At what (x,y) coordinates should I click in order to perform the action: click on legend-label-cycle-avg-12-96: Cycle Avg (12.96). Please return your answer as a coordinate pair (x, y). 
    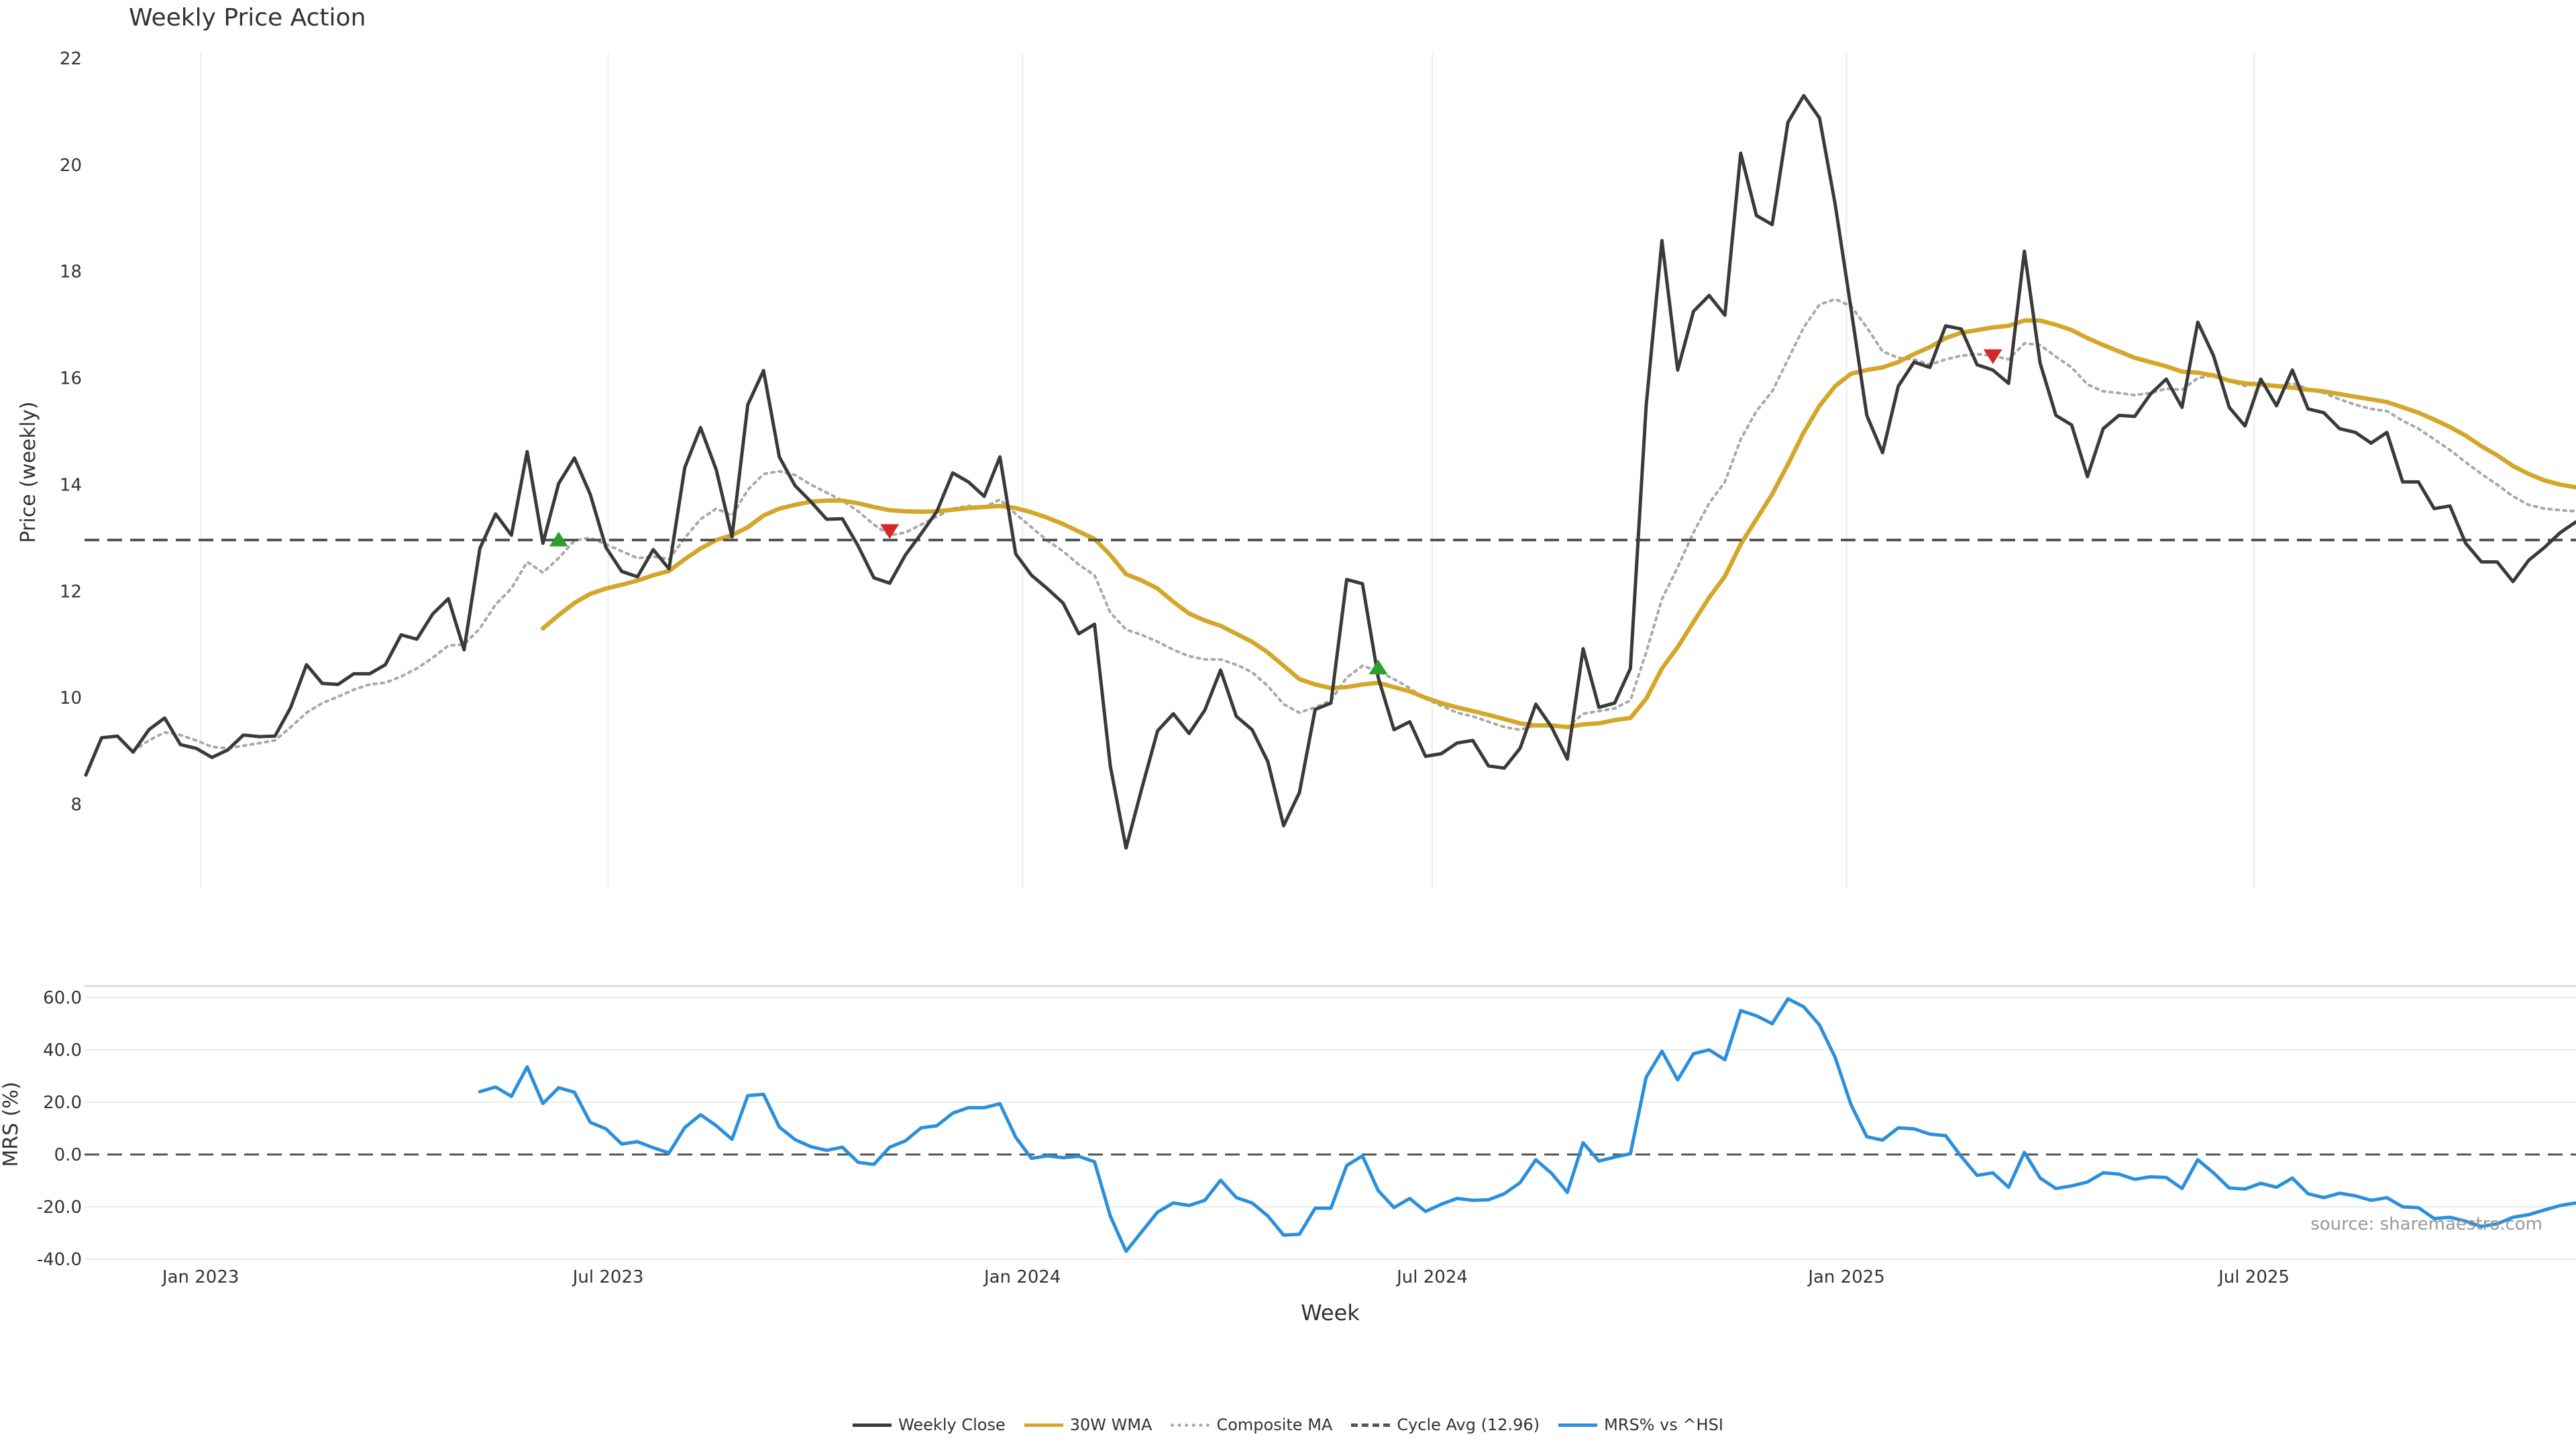
    Looking at the image, I should click on (1468, 1424).